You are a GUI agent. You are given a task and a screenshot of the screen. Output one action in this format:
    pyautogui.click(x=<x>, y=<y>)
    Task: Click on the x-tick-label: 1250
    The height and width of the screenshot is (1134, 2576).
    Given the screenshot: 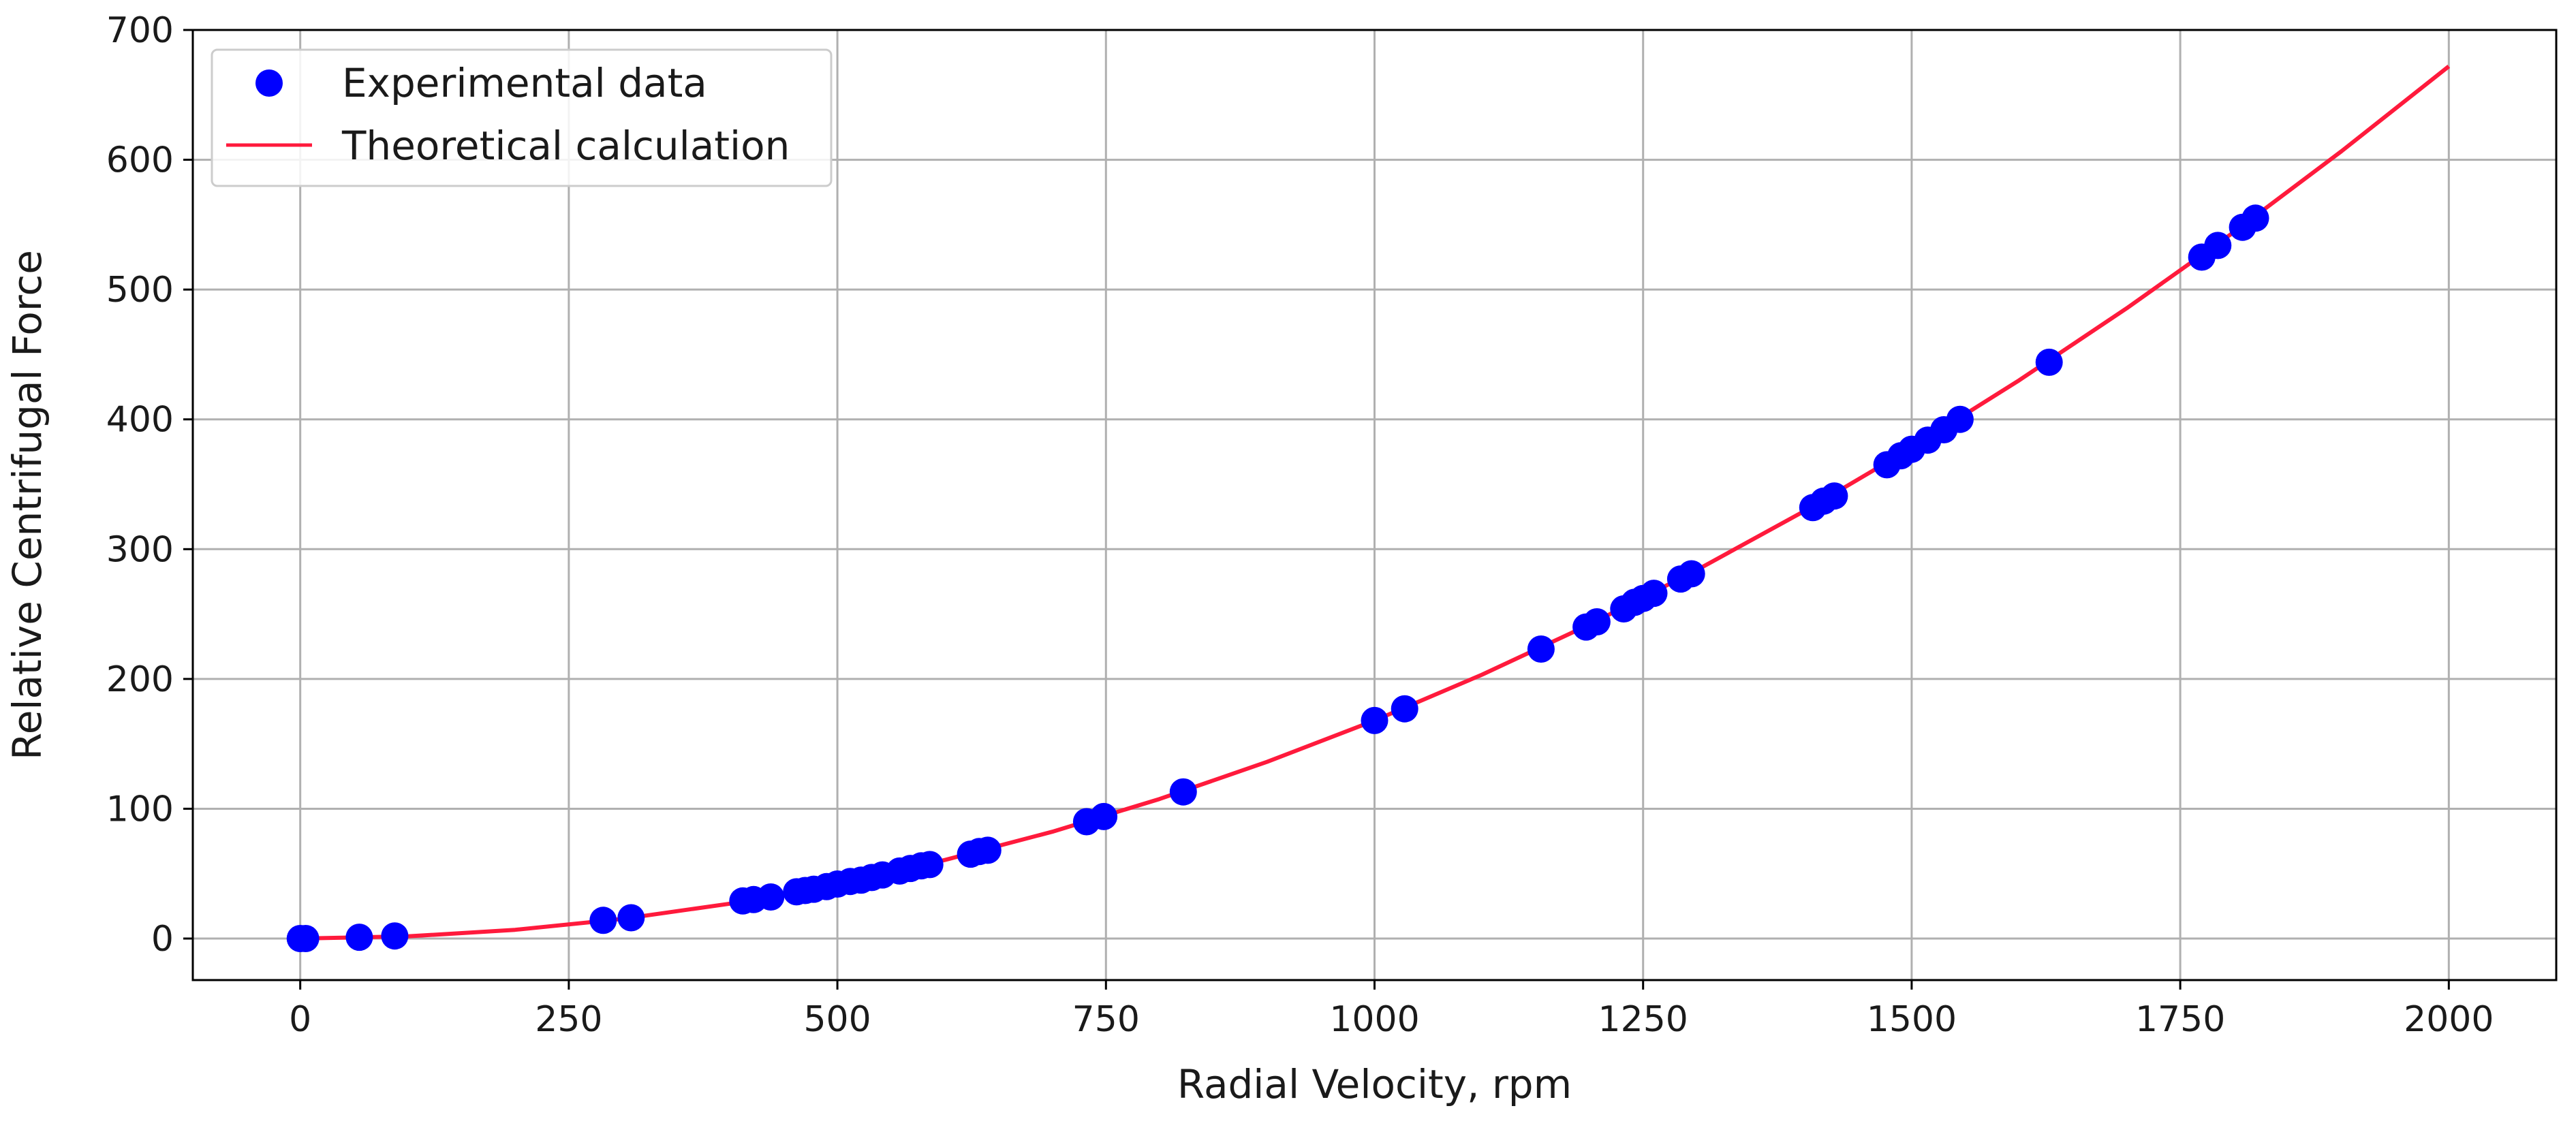 What is the action you would take?
    pyautogui.click(x=1643, y=1019)
    